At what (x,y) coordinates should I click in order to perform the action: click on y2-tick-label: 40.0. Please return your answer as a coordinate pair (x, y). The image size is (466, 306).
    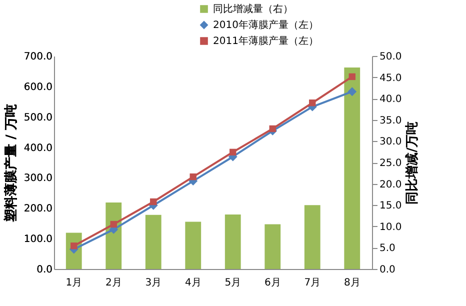
    Looking at the image, I should click on (391, 100).